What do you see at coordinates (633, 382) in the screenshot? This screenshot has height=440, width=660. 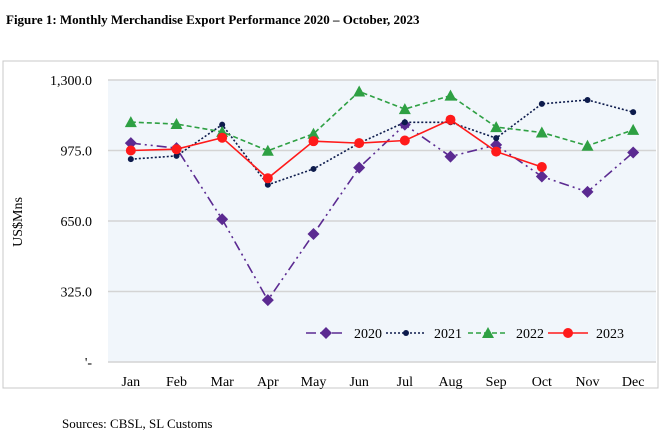 I see `x-tick-label: Dec` at bounding box center [633, 382].